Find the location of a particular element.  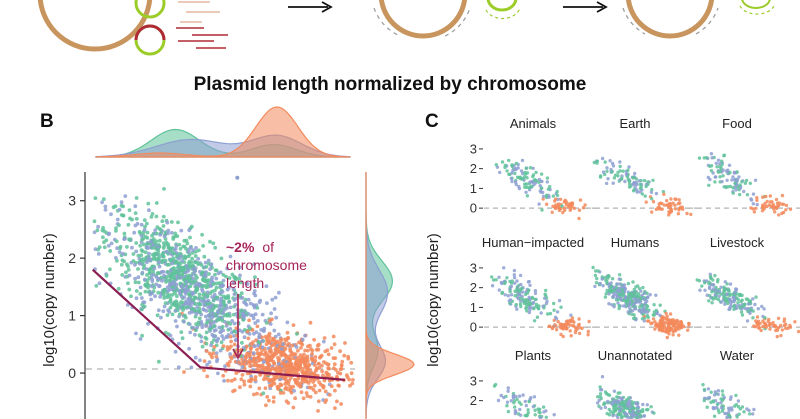

facet-y-tick-label: 1 is located at coordinates (473, 307).